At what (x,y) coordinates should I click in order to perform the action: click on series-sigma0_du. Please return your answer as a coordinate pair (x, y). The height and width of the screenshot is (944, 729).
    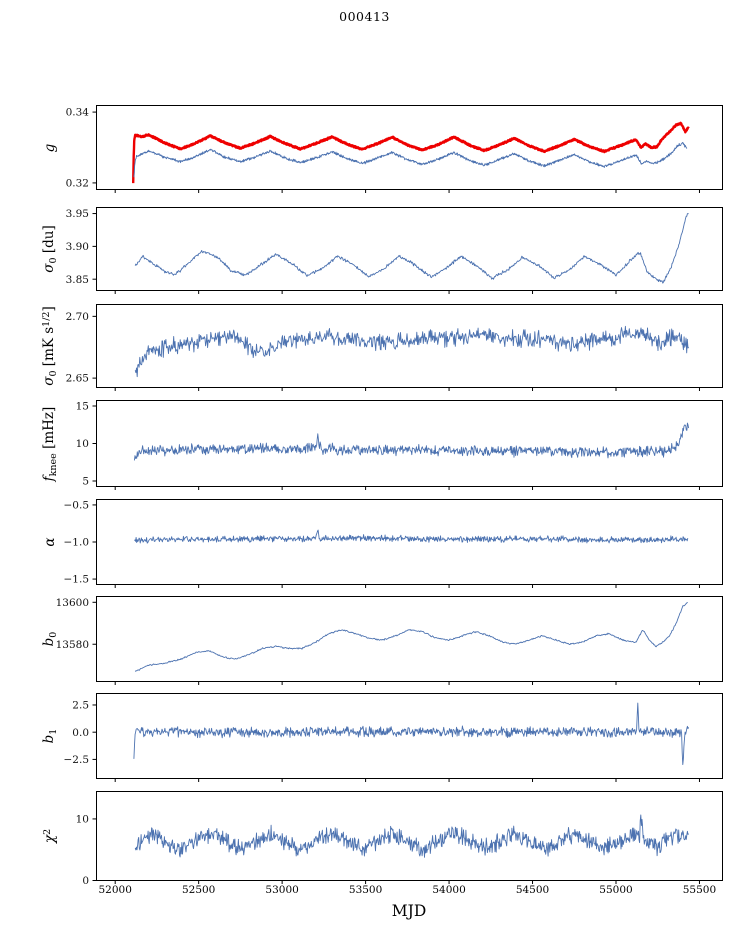
    Looking at the image, I should click on (411, 248).